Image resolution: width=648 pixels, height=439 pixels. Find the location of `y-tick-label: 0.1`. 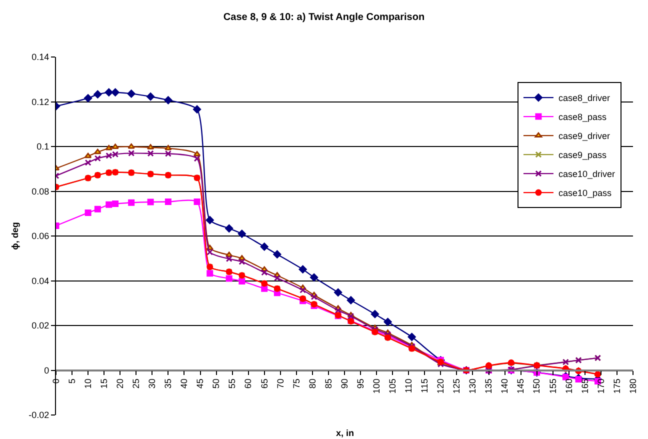

y-tick-label: 0.1 is located at coordinates (43, 147).